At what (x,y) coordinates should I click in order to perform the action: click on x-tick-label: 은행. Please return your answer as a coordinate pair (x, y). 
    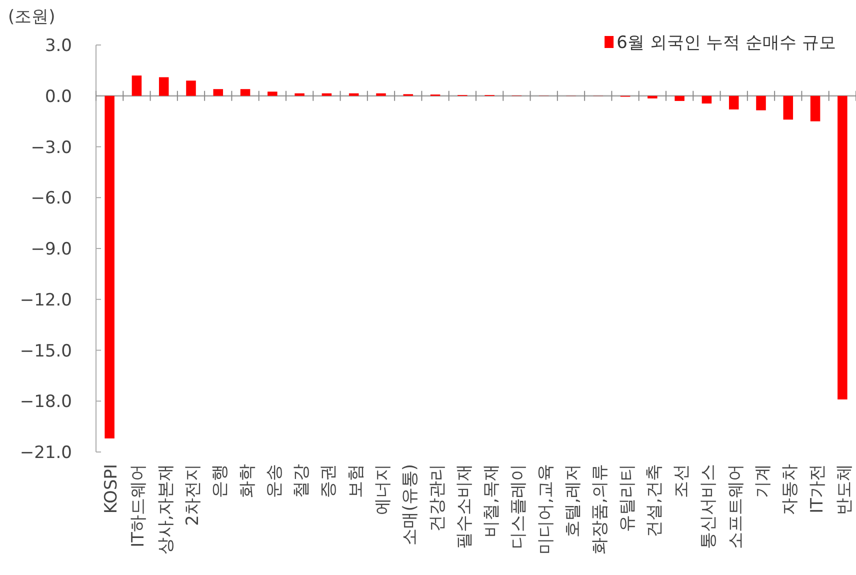
    Looking at the image, I should click on (220, 481).